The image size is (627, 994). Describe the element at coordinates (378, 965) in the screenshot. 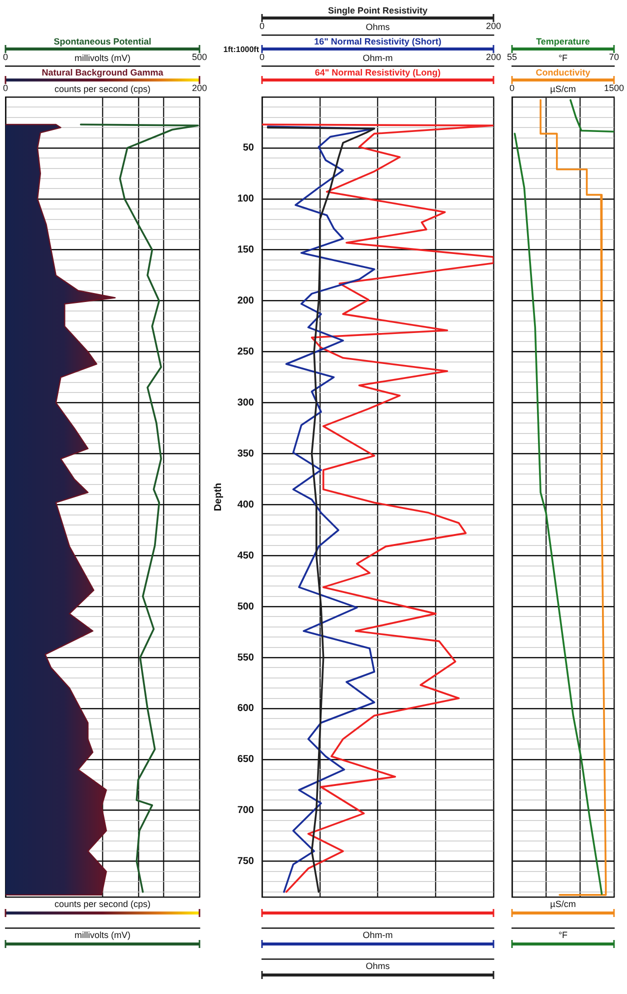

I see `x-axis-title: Ohms` at that location.